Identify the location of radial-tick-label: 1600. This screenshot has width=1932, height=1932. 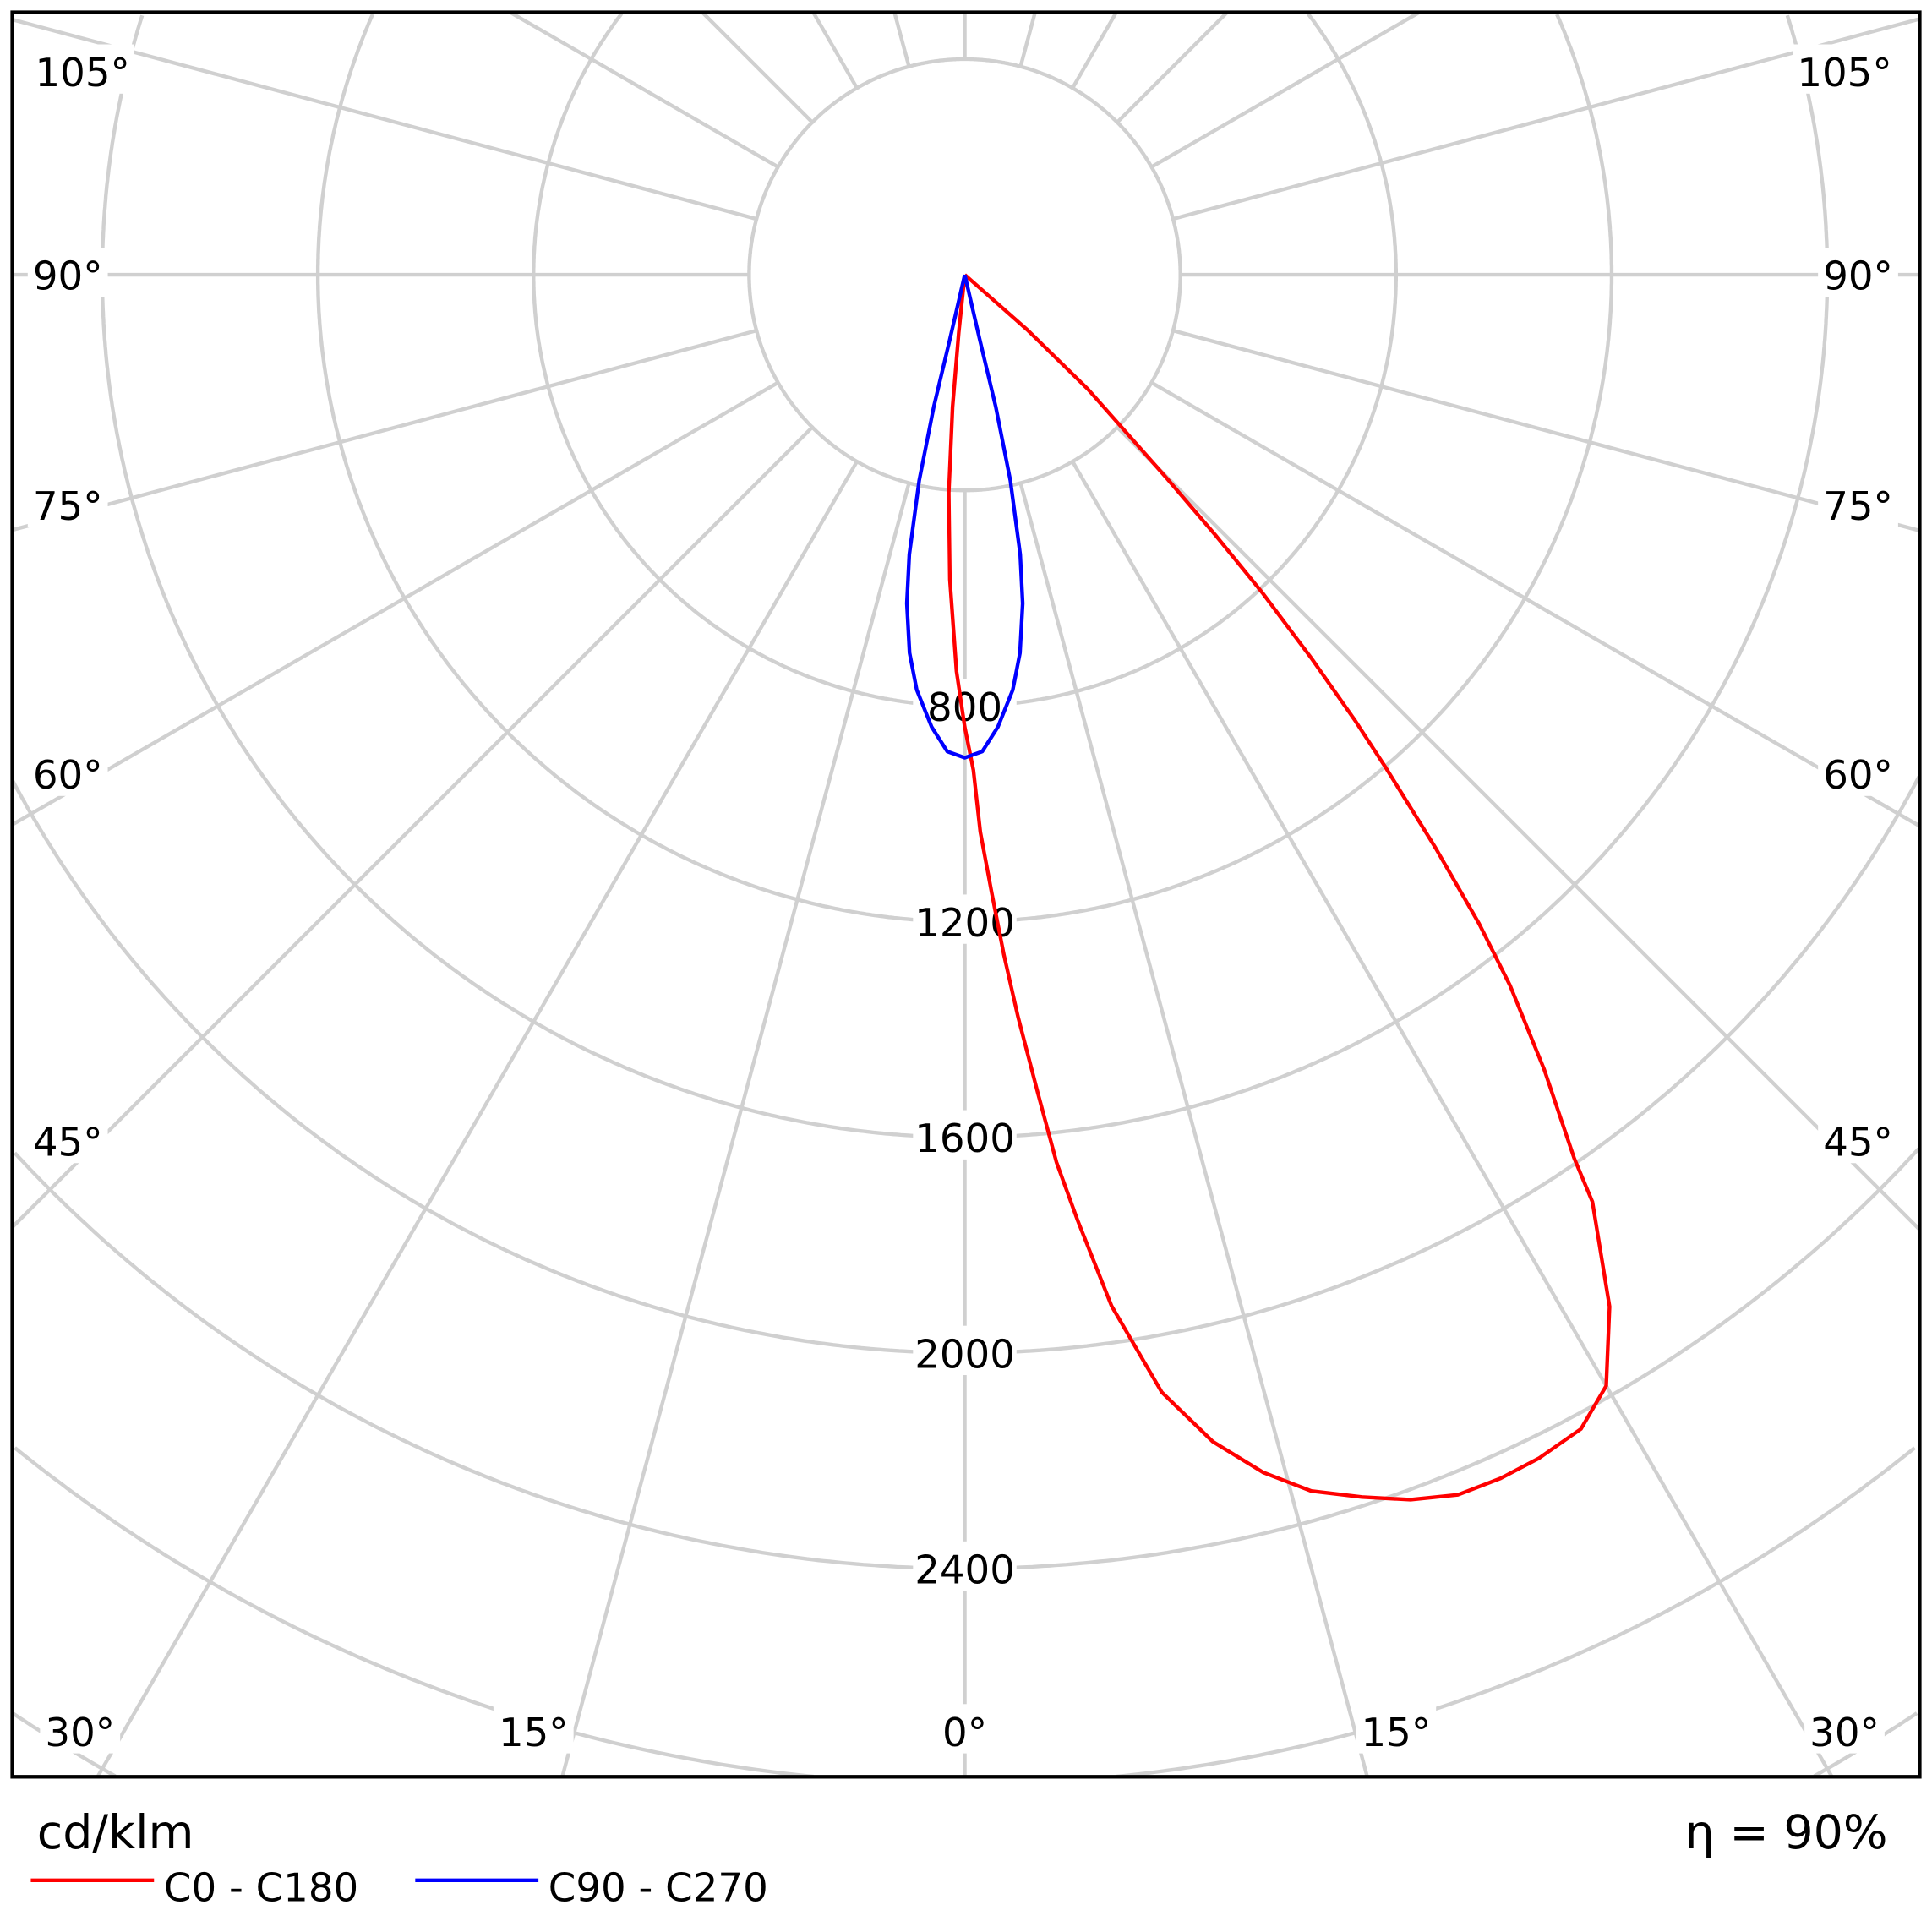
(964, 1139).